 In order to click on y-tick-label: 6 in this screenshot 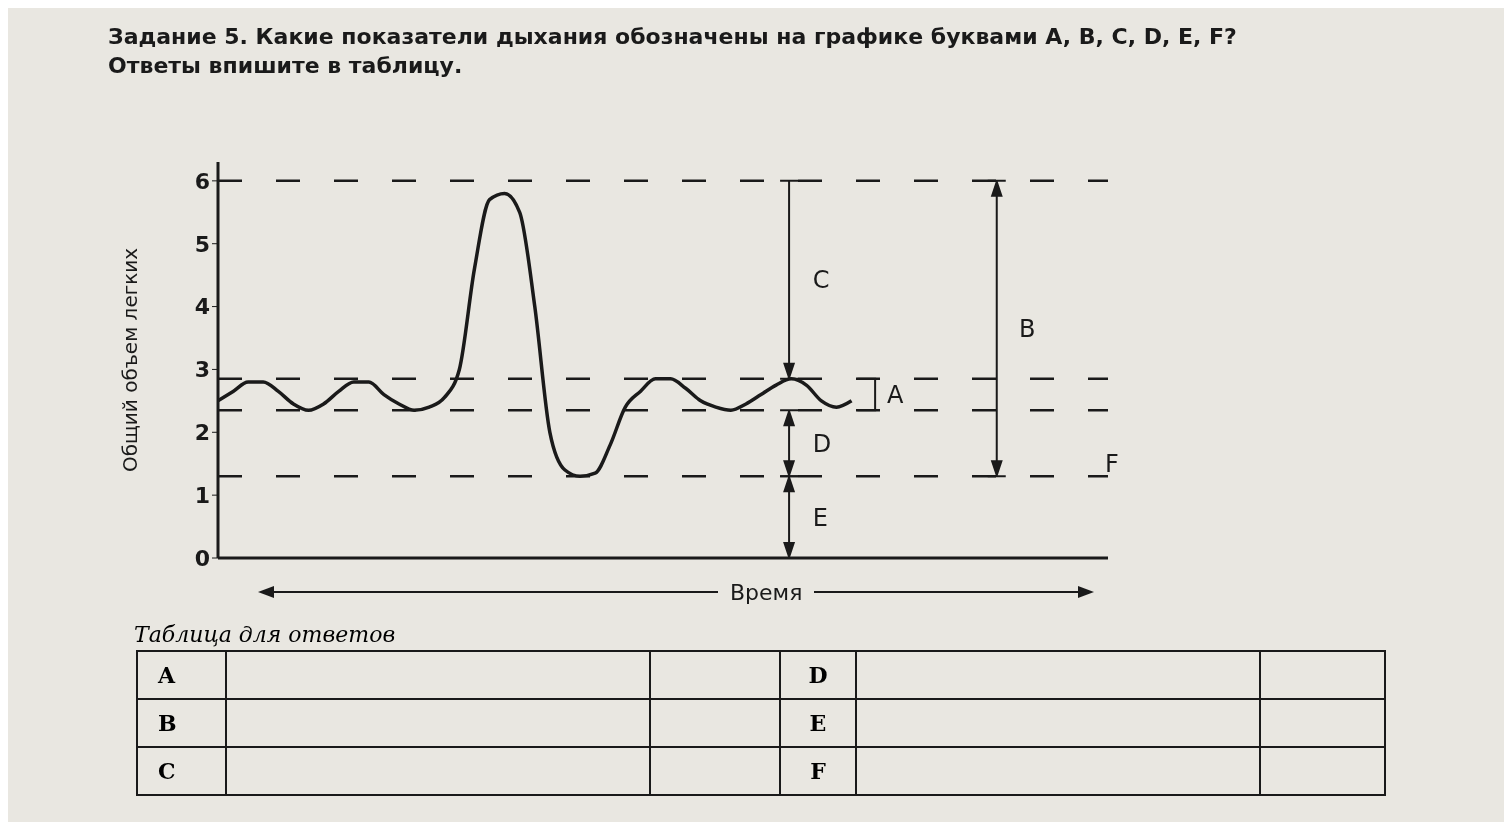, I will do `click(202, 181)`.